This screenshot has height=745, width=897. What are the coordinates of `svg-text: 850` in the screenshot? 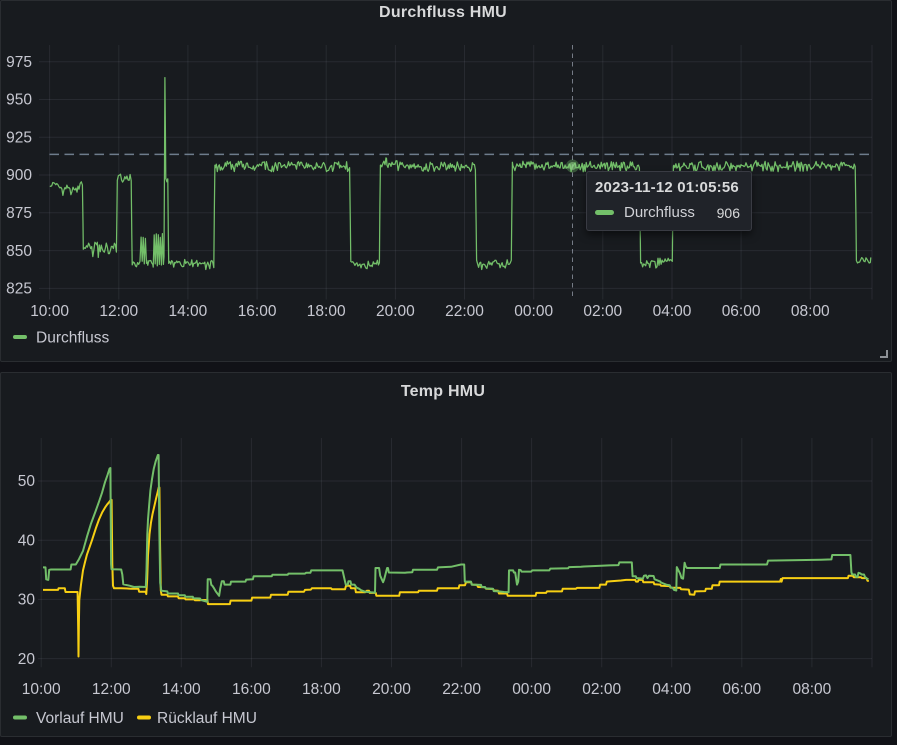 It's located at (19, 251).